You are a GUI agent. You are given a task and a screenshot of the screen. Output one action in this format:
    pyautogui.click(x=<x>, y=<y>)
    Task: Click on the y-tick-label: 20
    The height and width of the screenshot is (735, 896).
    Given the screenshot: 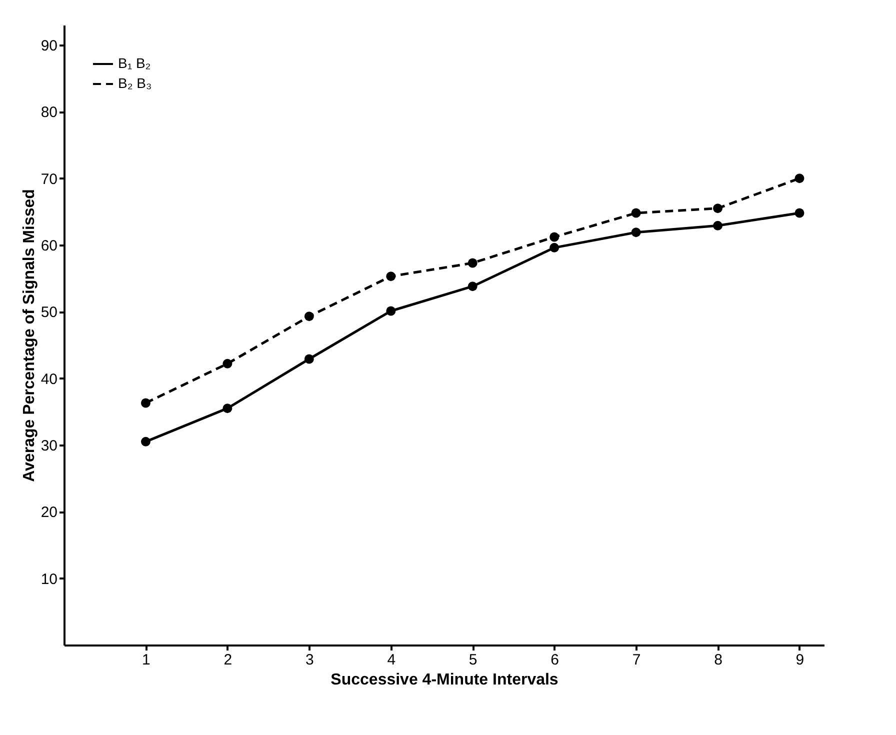 What is the action you would take?
    pyautogui.click(x=49, y=513)
    